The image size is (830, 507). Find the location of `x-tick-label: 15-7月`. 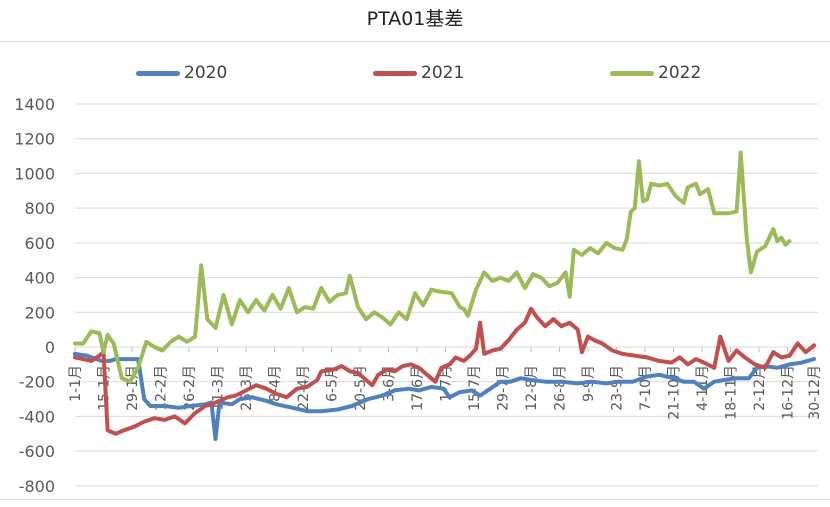

x-tick-label: 15-7月 is located at coordinates (475, 388).